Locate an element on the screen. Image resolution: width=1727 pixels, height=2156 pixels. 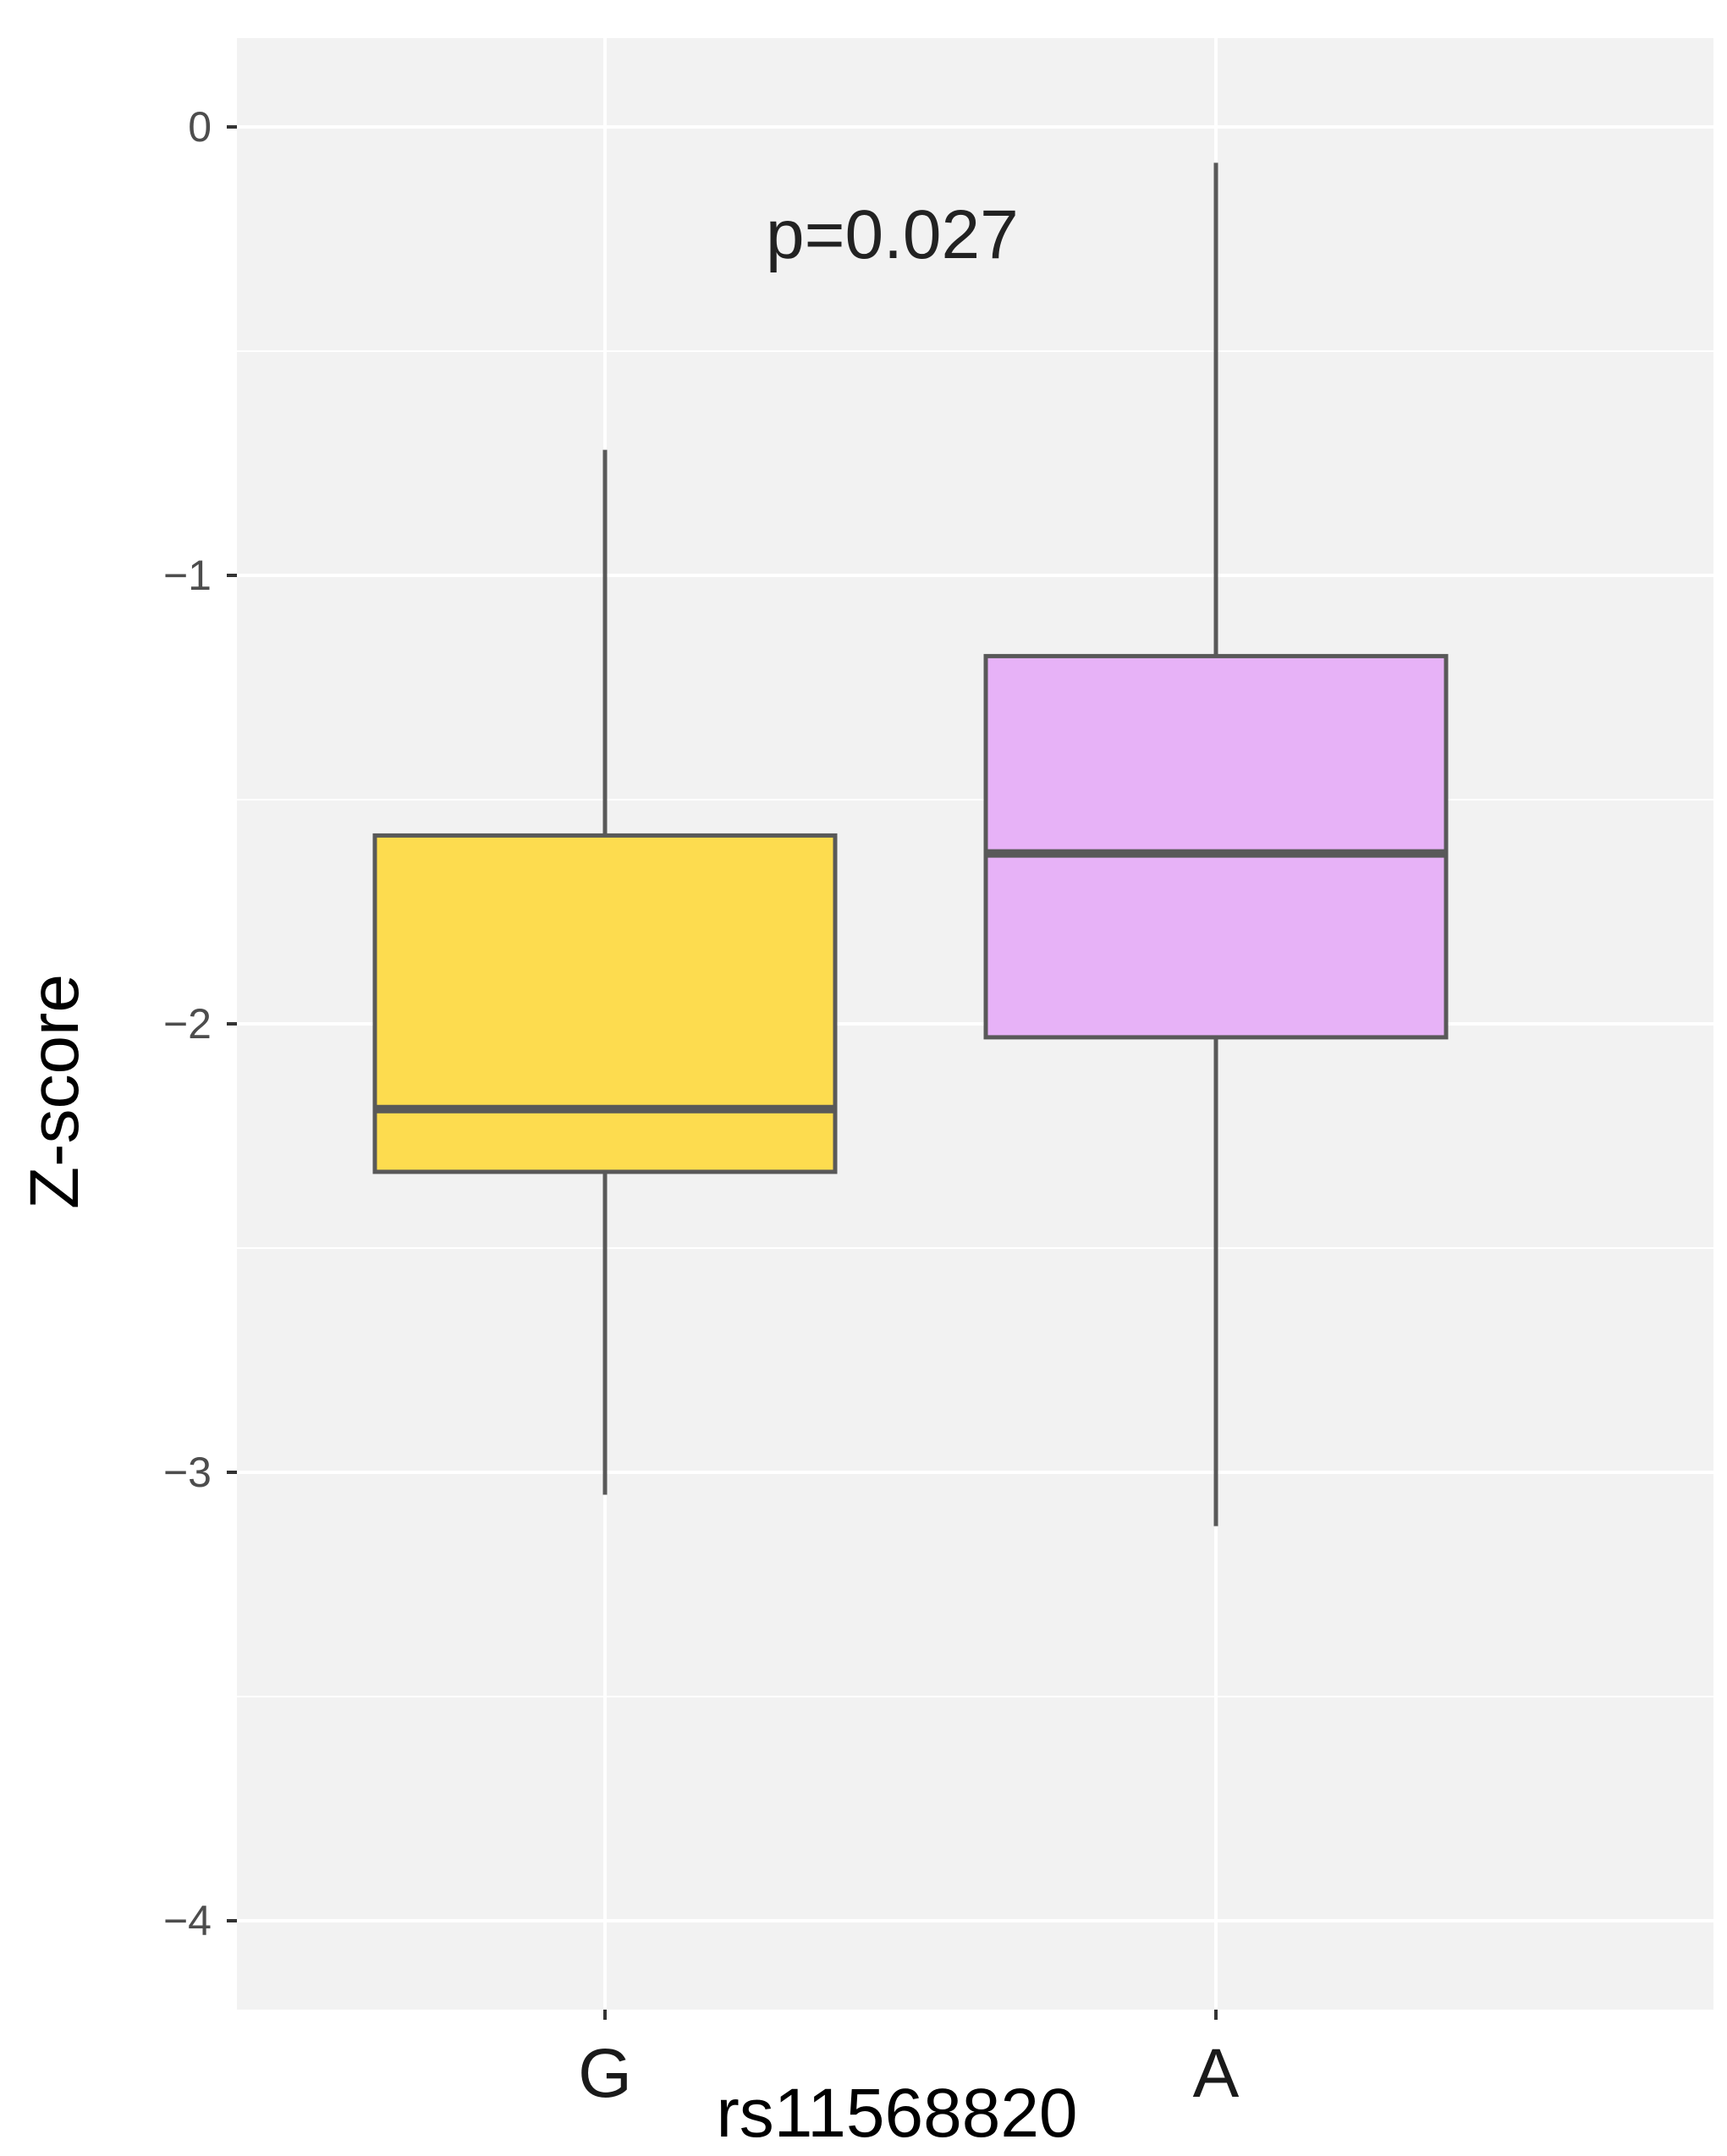
y-tick-label: −3 is located at coordinates (187, 1472).